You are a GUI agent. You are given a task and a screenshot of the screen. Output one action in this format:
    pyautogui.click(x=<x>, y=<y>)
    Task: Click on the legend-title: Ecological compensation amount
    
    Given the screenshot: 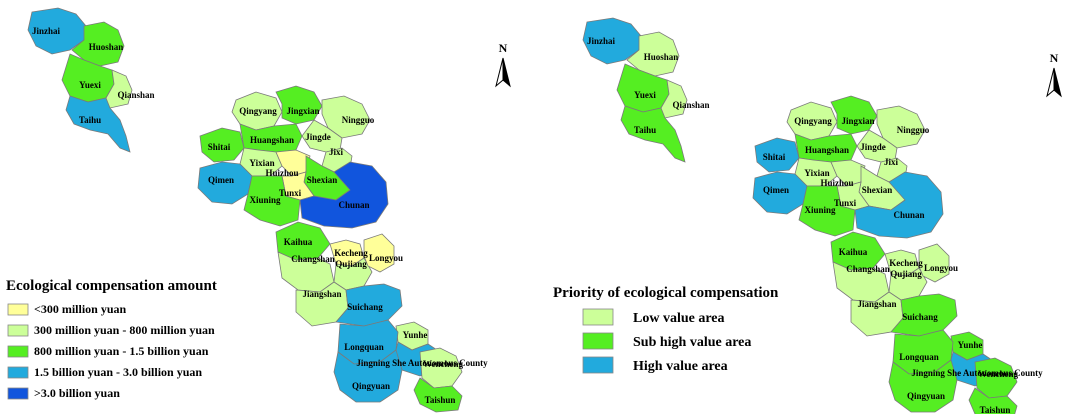 What is the action you would take?
    pyautogui.click(x=111, y=286)
    